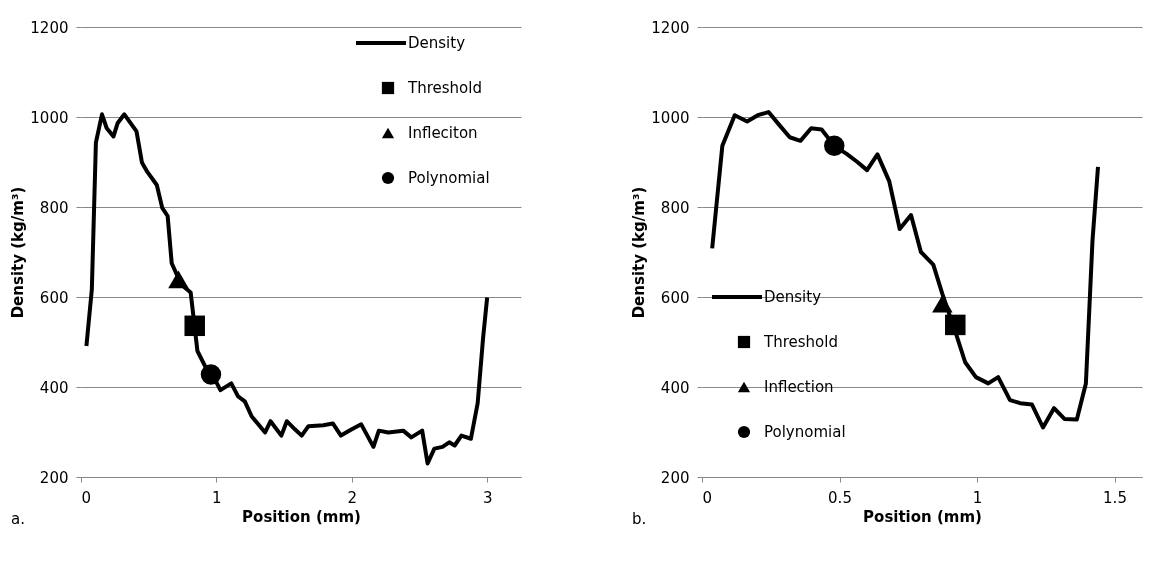  I want to click on legend-label: Inflection, so click(799, 387).